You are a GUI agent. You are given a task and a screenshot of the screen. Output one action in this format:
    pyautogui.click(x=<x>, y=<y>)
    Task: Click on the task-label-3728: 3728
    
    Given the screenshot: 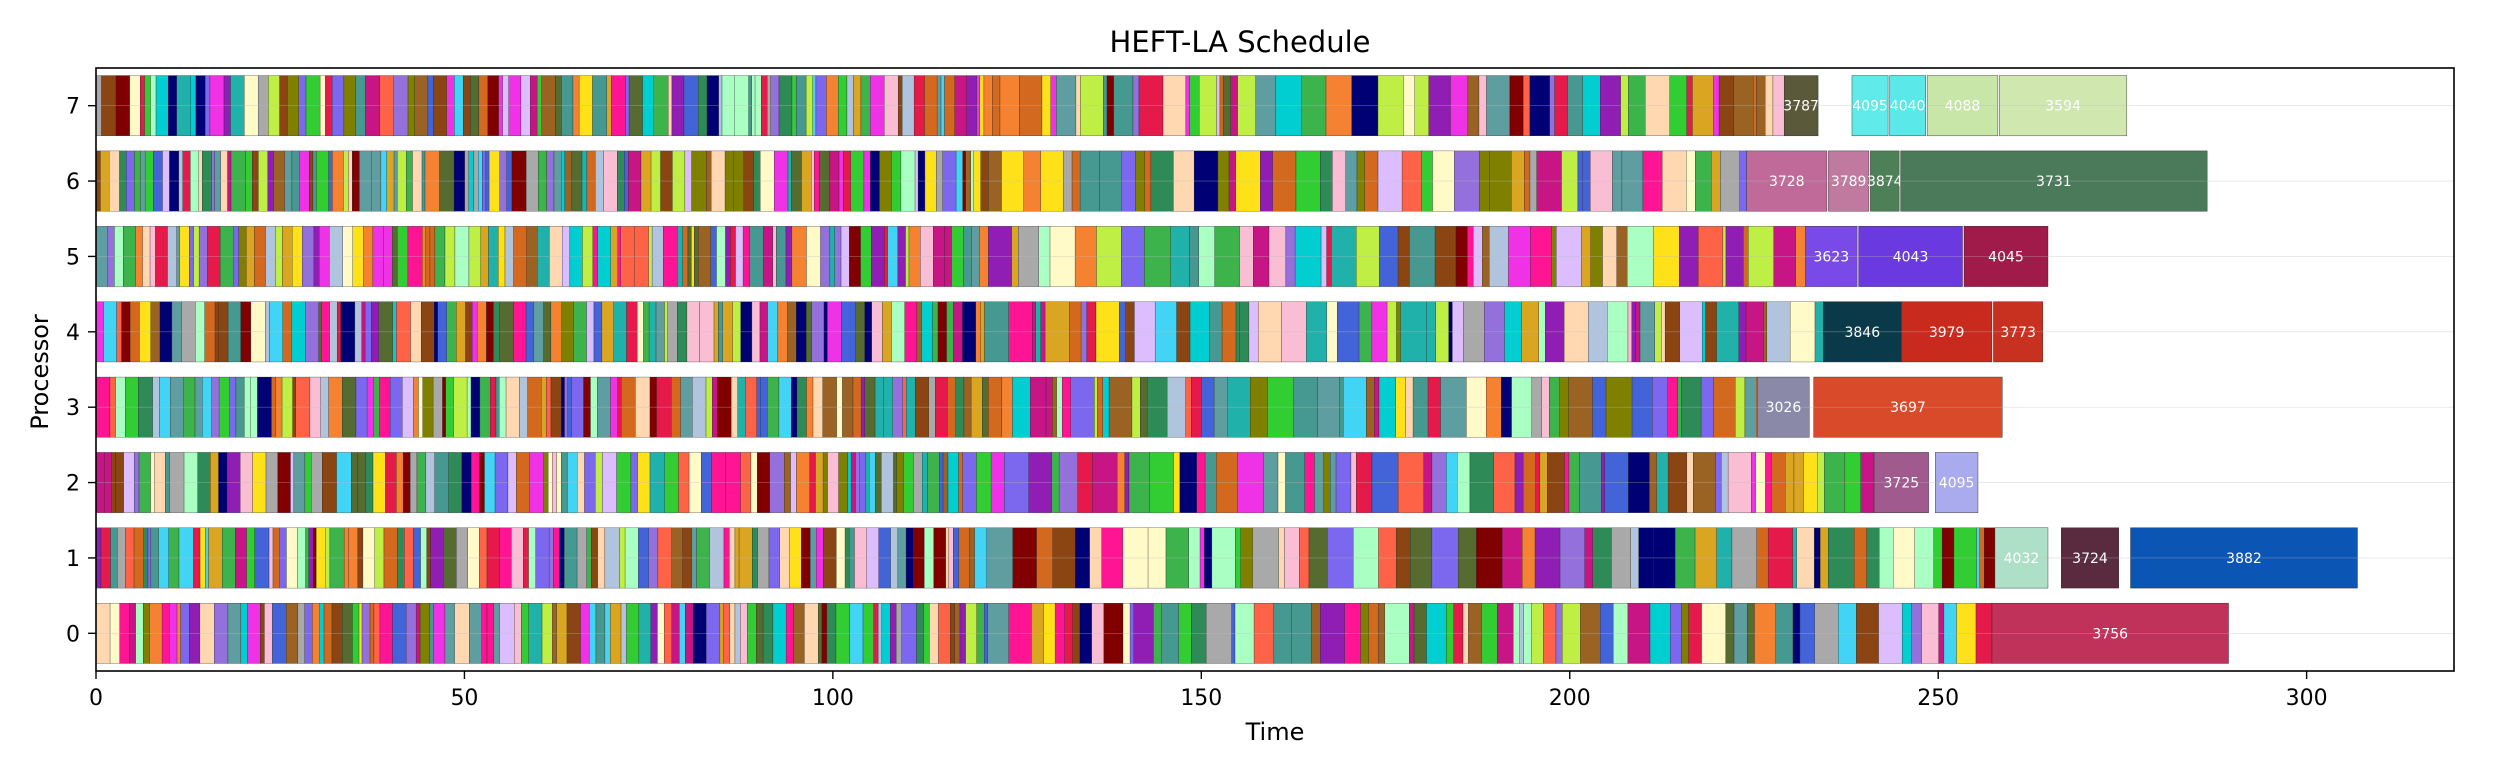 What is the action you would take?
    pyautogui.click(x=1787, y=182)
    